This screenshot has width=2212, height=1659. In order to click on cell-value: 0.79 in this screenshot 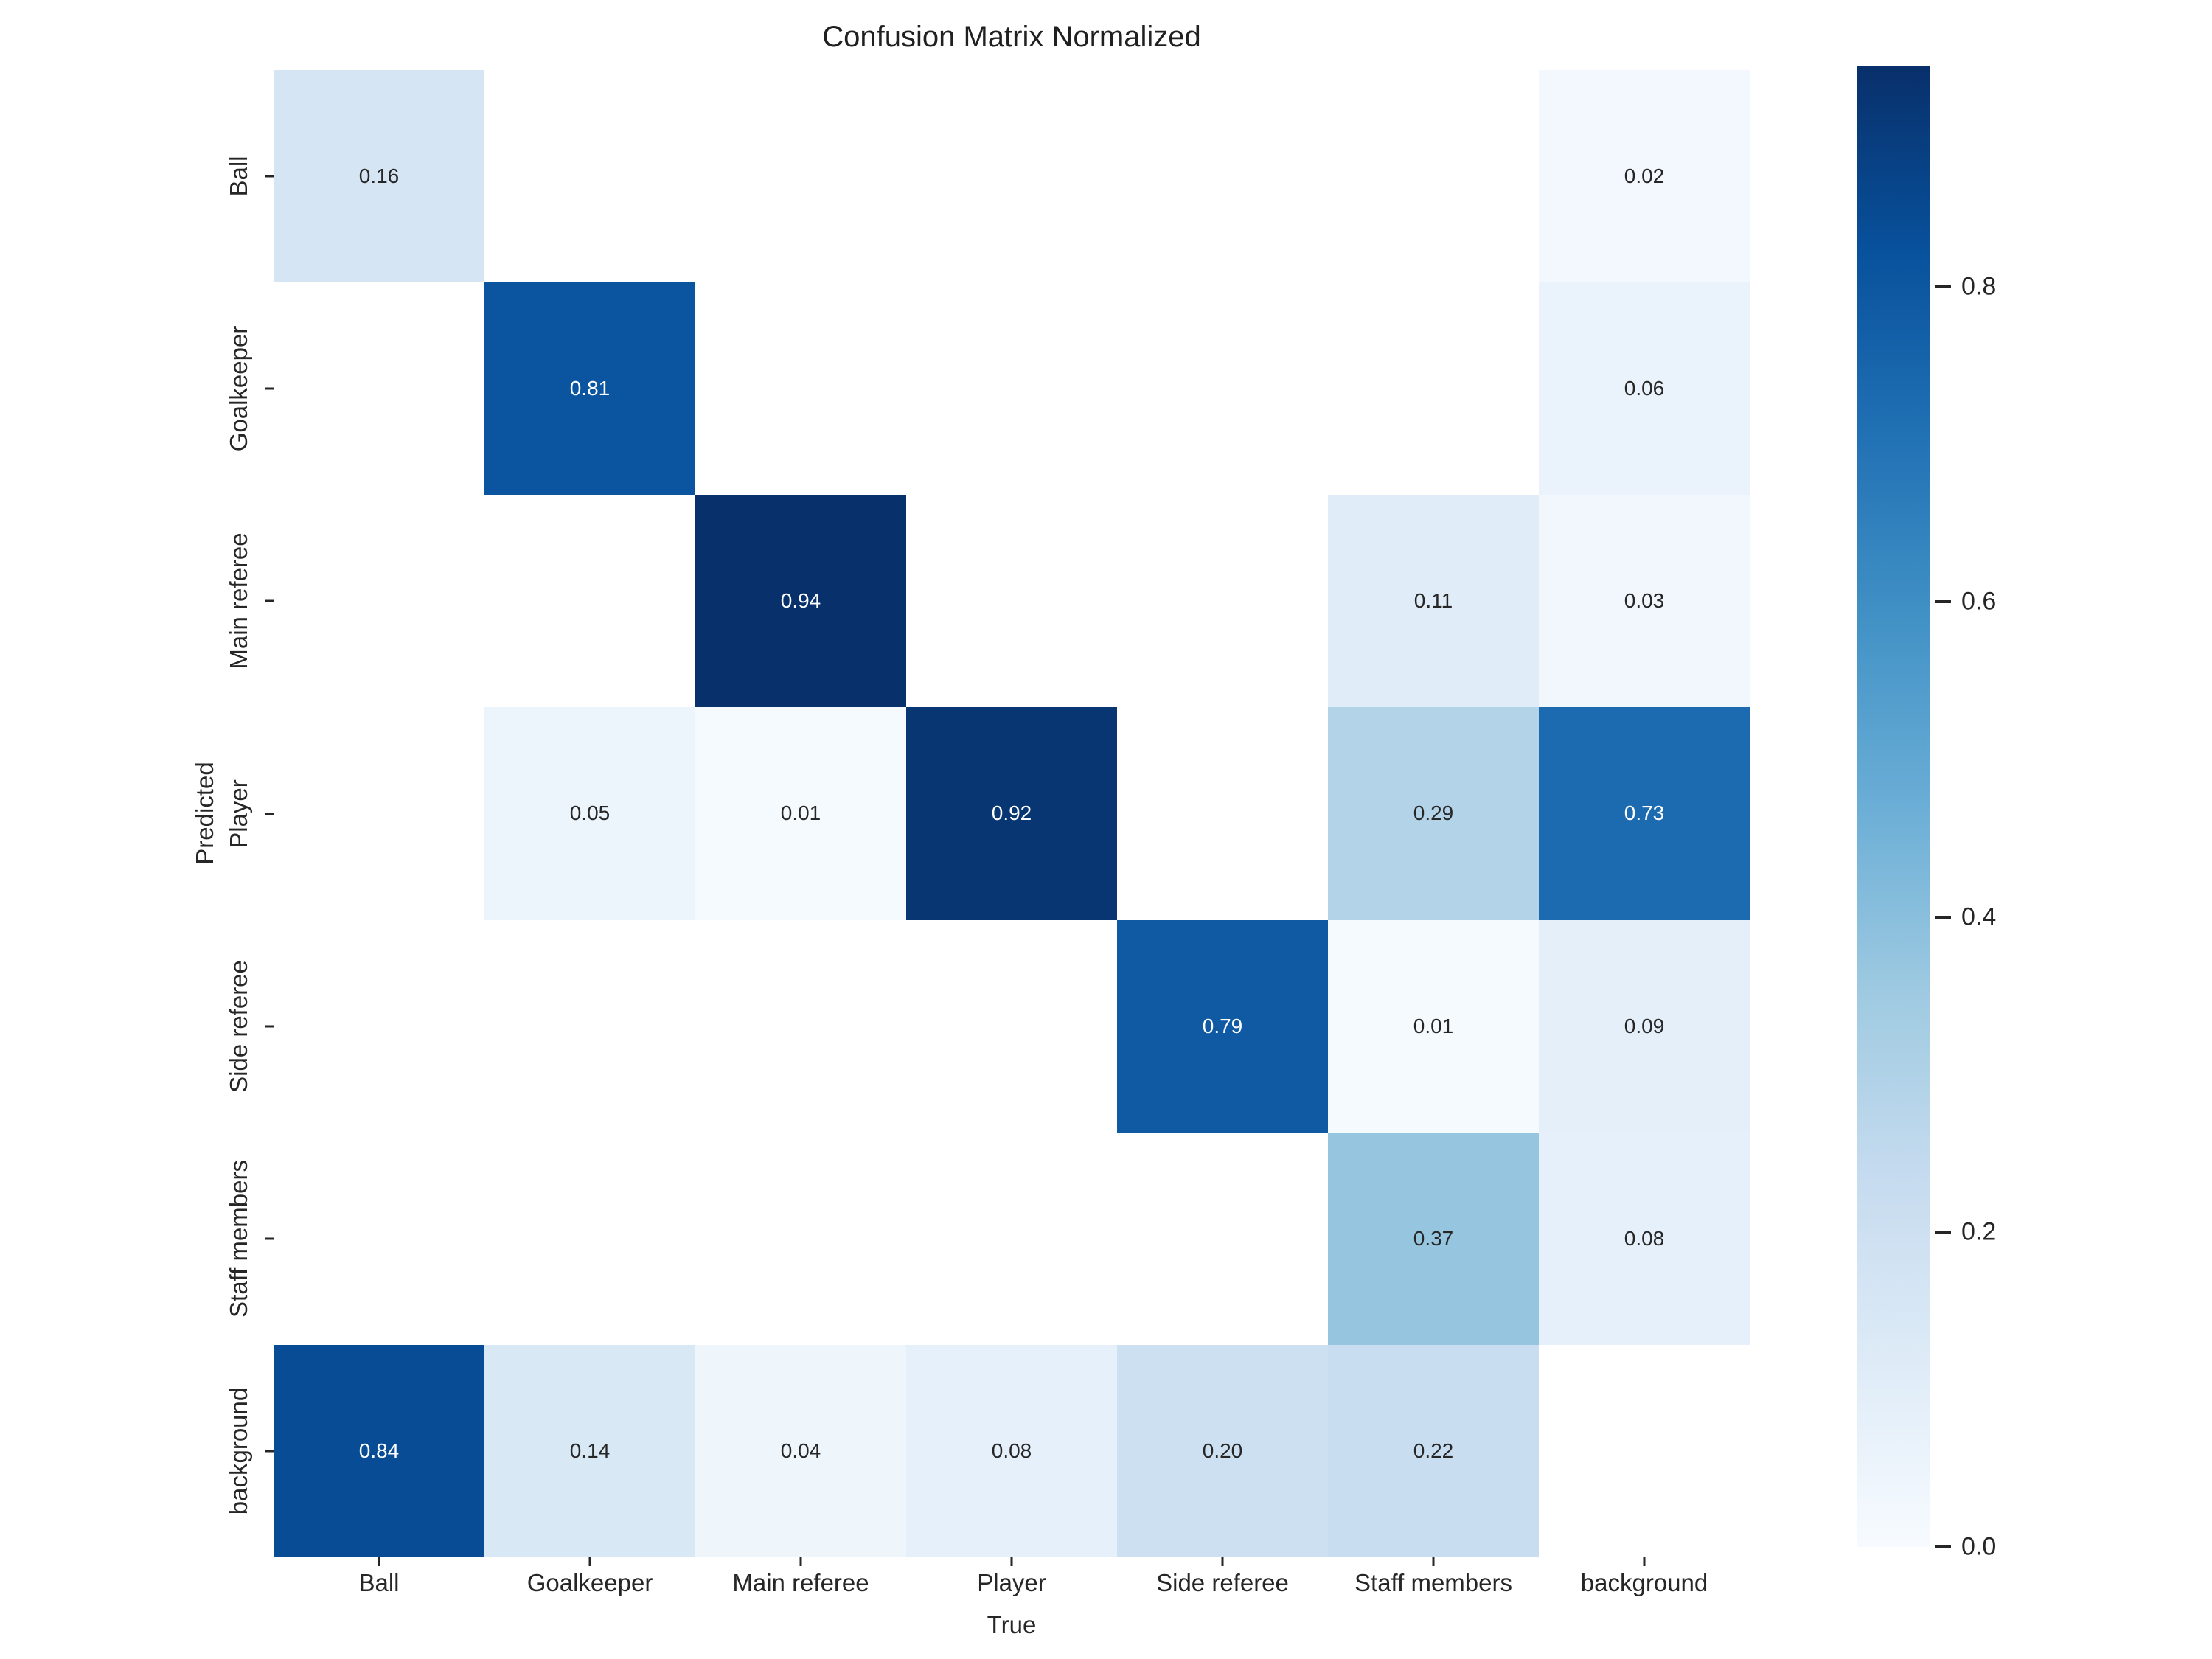, I will do `click(1222, 1025)`.